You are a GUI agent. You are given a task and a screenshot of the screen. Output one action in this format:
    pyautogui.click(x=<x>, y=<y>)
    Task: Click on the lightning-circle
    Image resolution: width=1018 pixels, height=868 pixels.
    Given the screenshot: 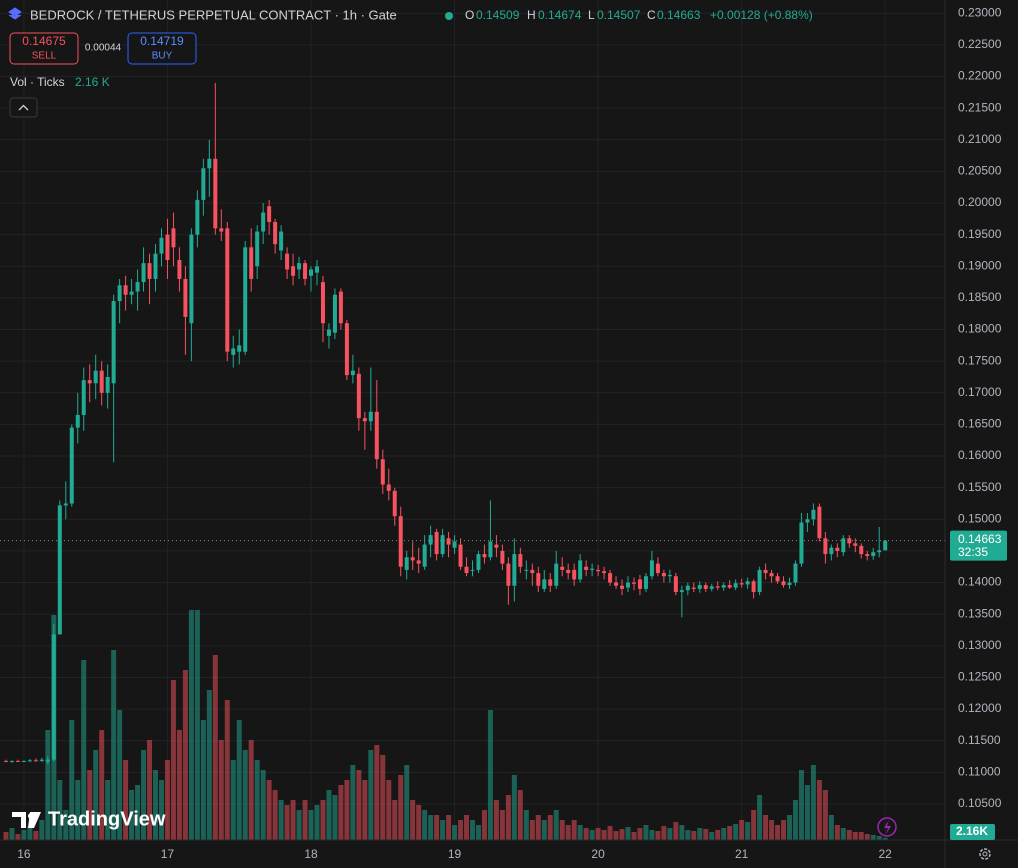 What is the action you would take?
    pyautogui.click(x=887, y=827)
    